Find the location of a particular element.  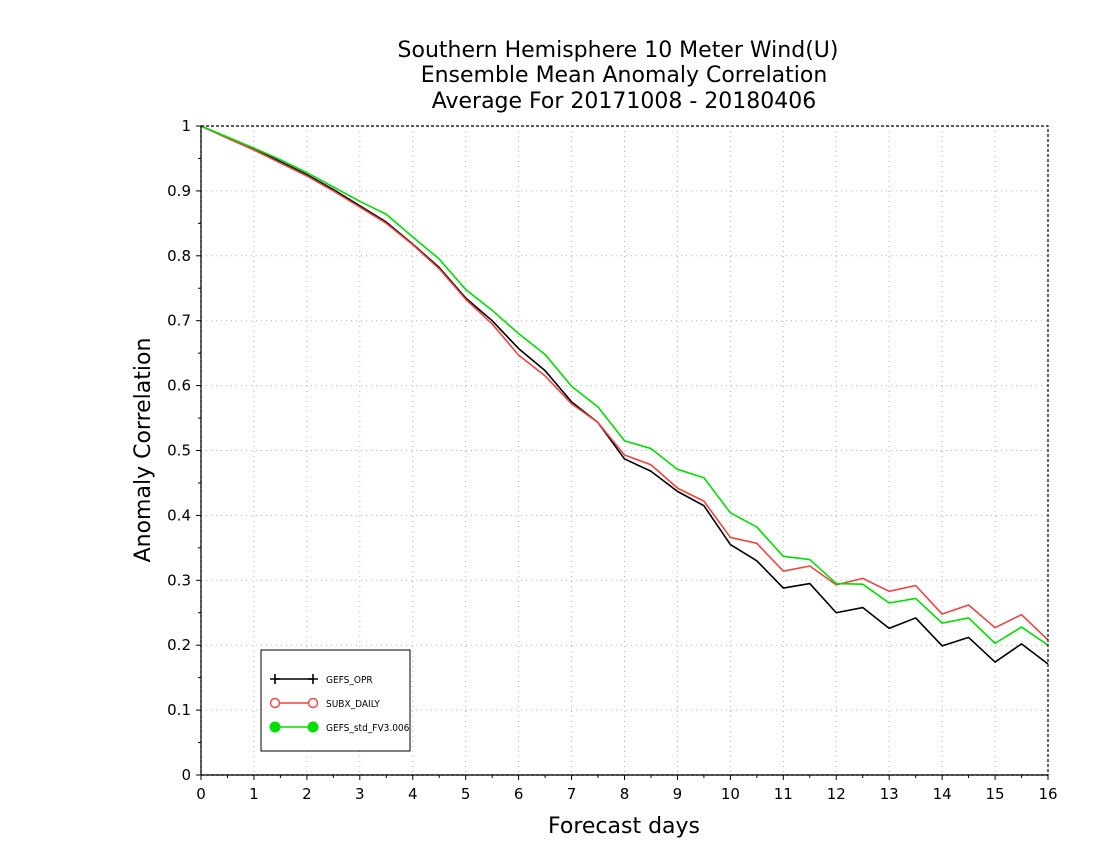

y-tick-label: 0.7 is located at coordinates (179, 321).